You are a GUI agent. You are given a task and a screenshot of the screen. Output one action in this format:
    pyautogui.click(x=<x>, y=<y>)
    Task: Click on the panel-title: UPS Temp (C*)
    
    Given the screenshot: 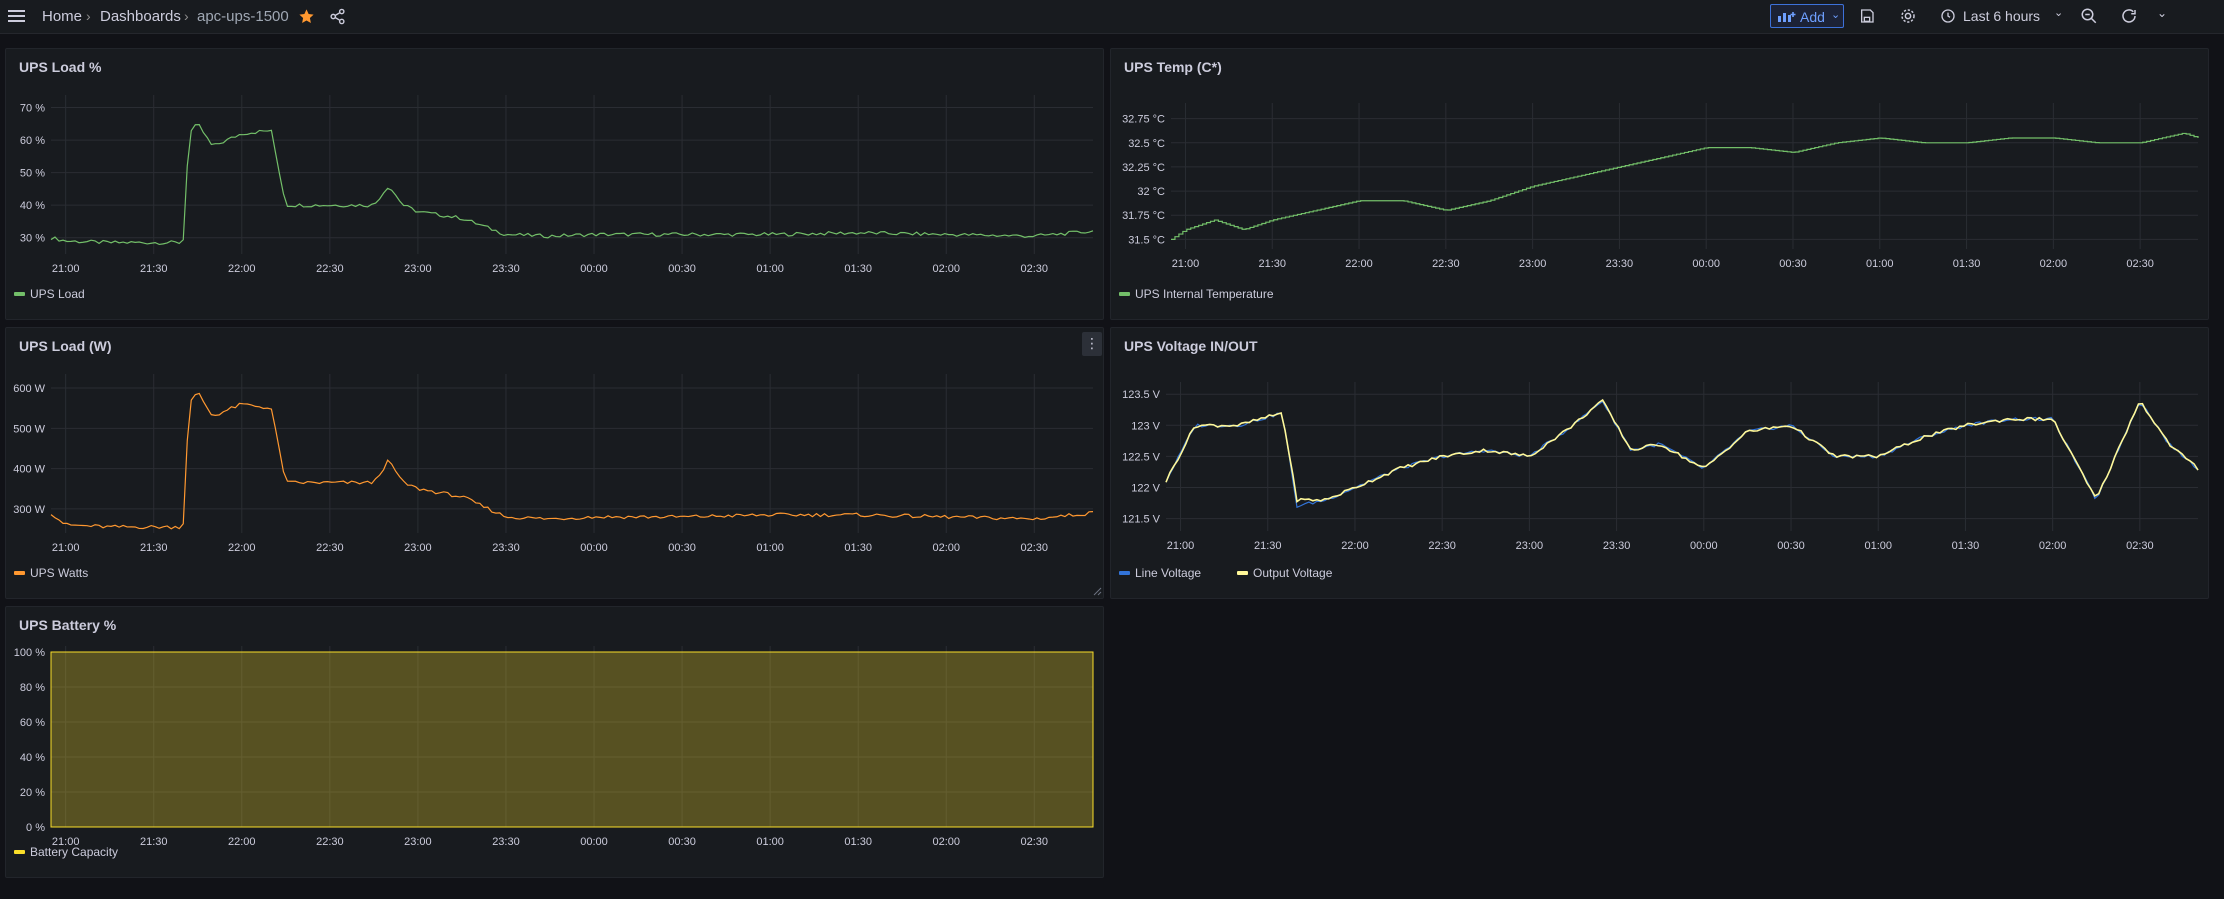 What is the action you would take?
    pyautogui.click(x=1173, y=67)
    